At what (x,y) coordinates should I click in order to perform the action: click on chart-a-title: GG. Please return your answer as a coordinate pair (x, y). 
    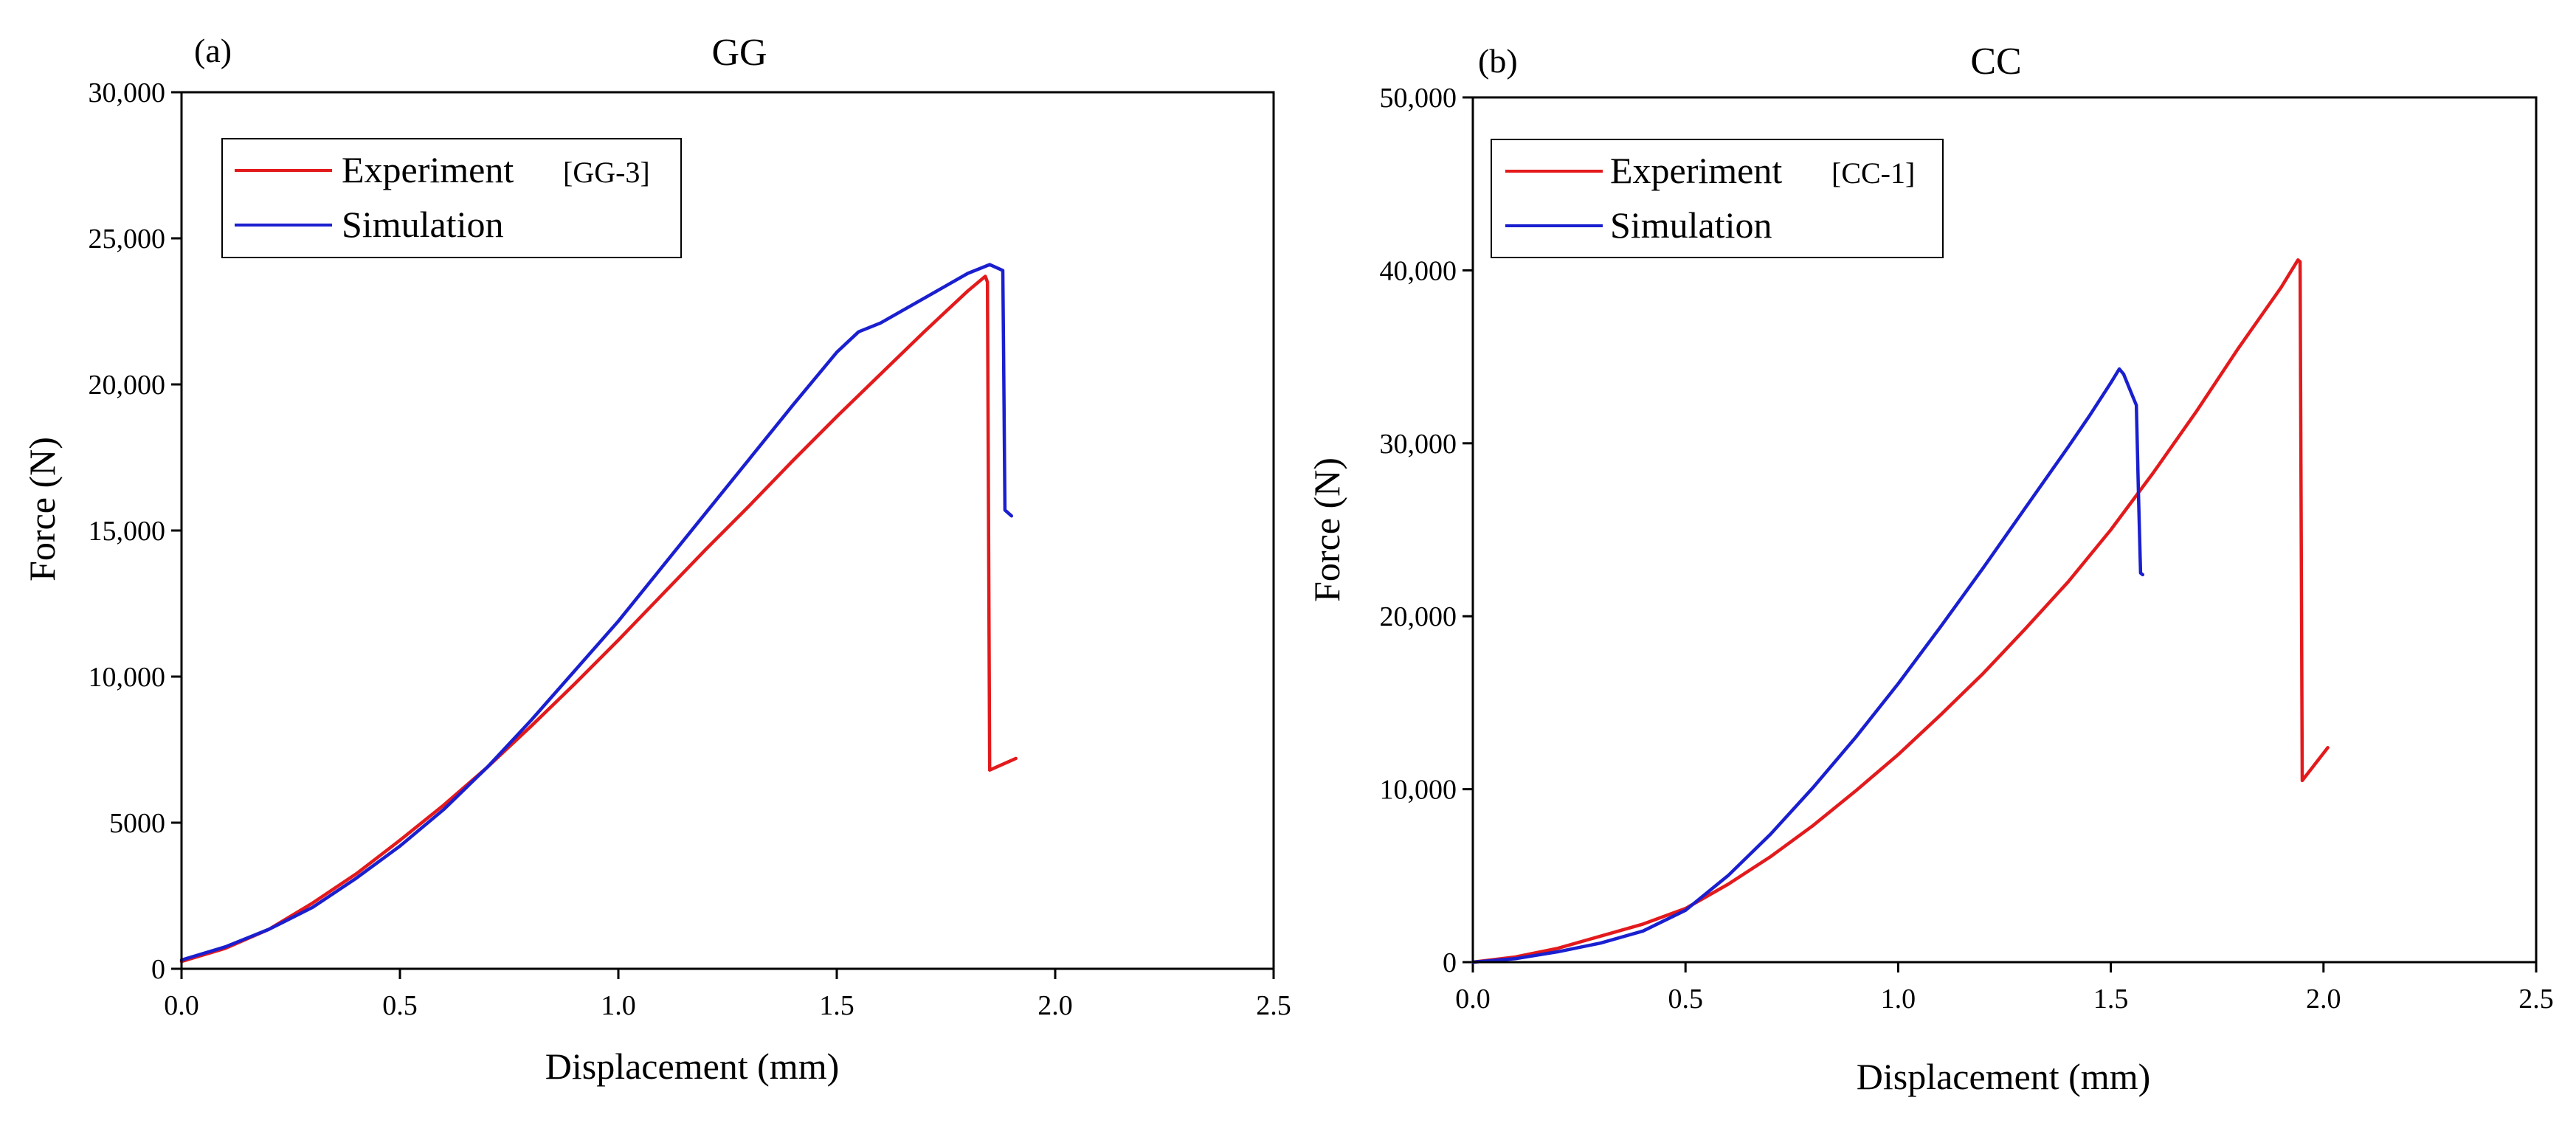
    Looking at the image, I should click on (739, 53).